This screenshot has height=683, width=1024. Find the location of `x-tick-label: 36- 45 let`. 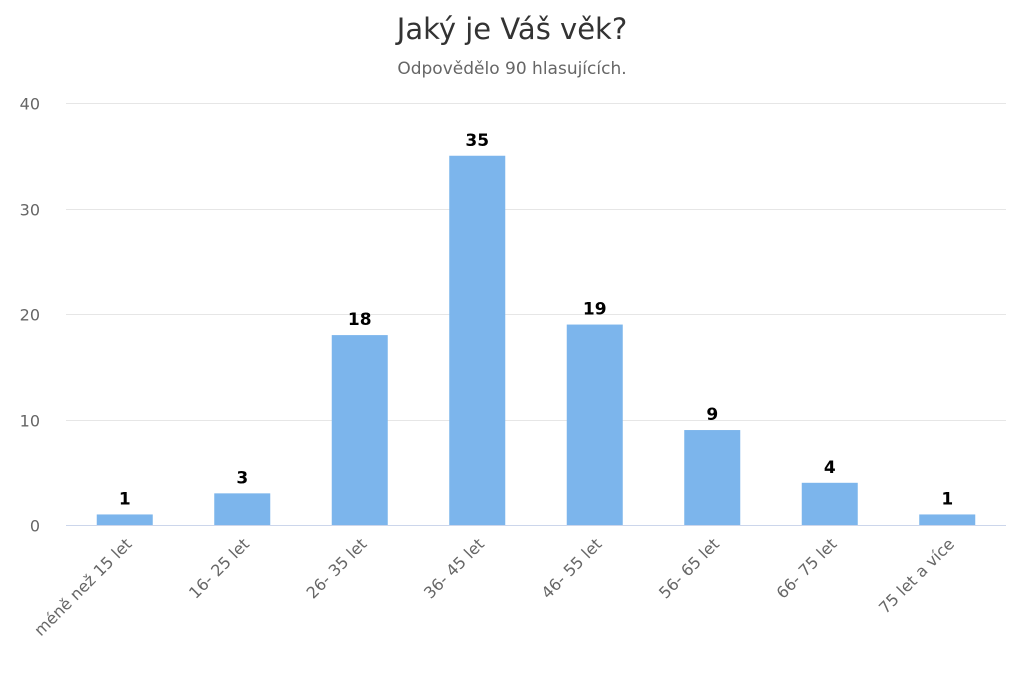

x-tick-label: 36- 45 let is located at coordinates (454, 568).